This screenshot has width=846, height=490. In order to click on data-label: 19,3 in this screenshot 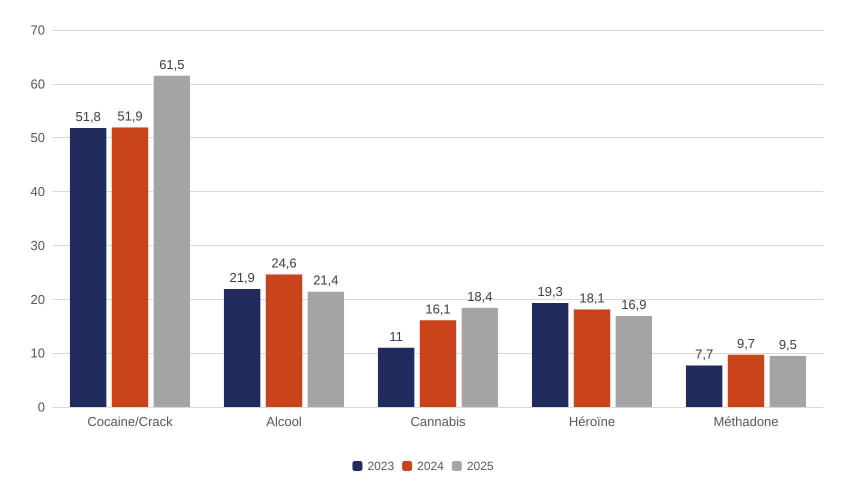, I will do `click(550, 292)`.